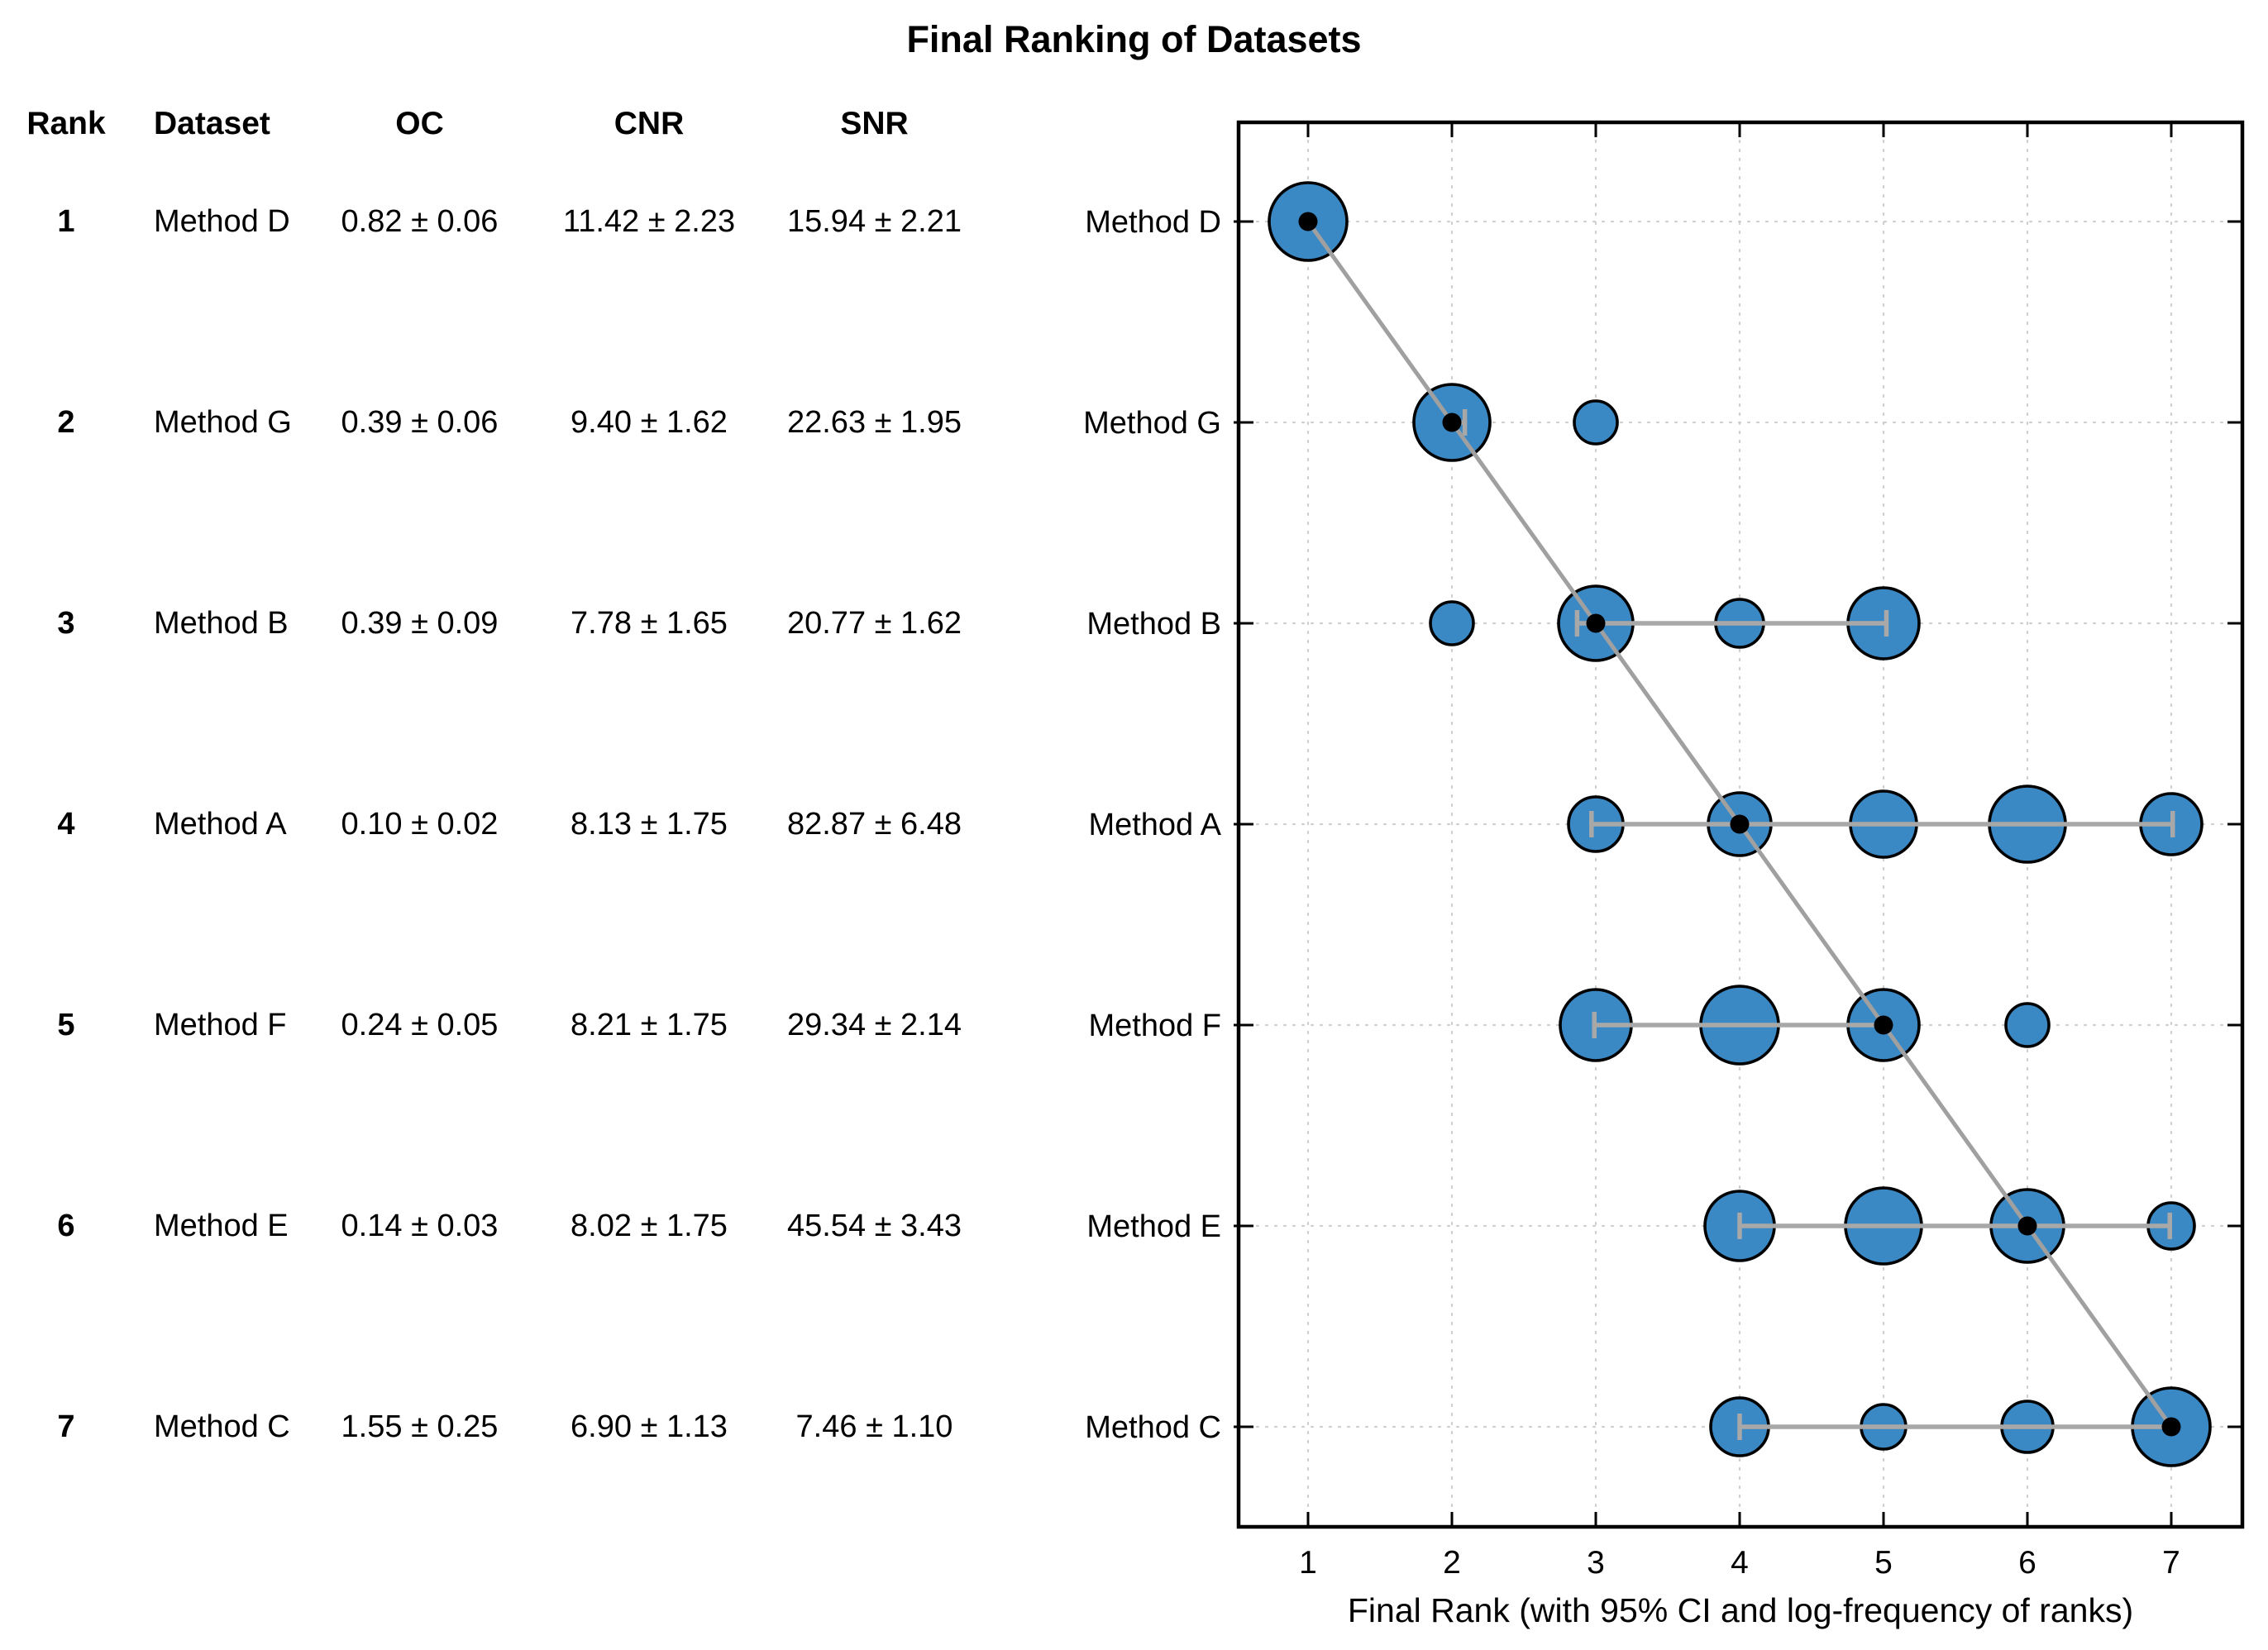 The width and height of the screenshot is (2268, 1650). Describe the element at coordinates (1153, 1226) in the screenshot. I see `y-category-label: Method E` at that location.